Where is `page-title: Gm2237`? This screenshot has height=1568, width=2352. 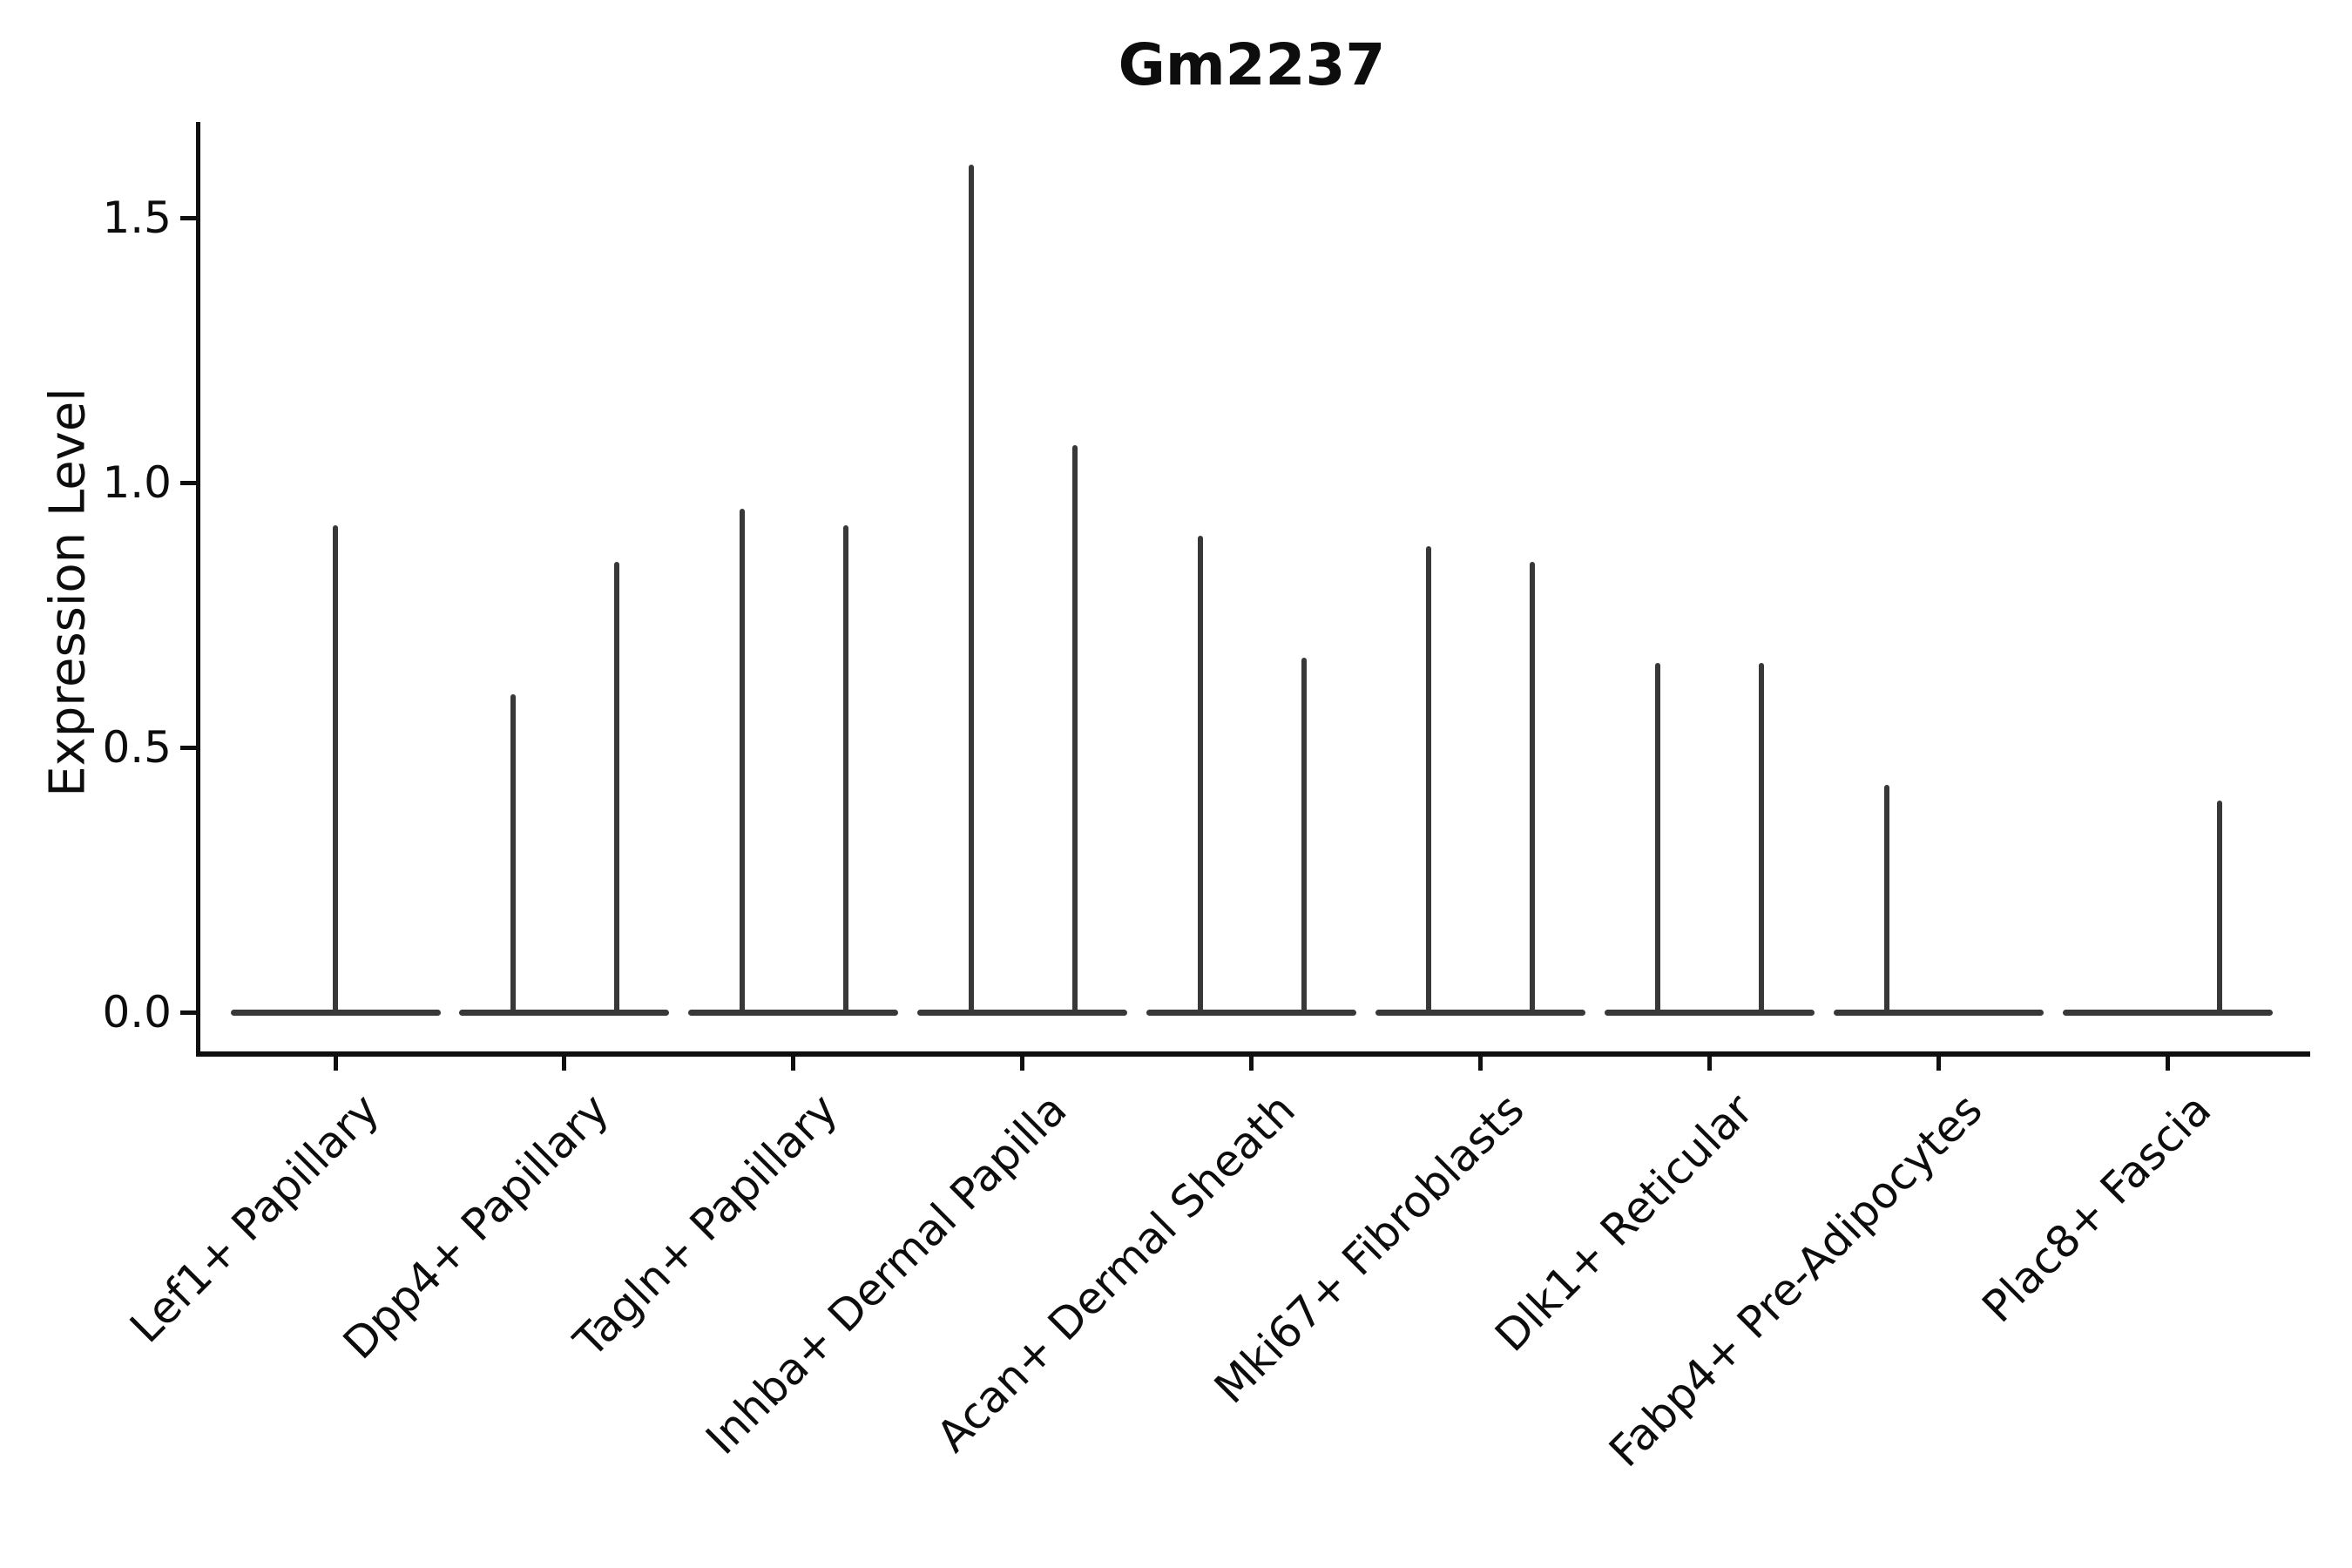
page-title: Gm2237 is located at coordinates (1252, 64).